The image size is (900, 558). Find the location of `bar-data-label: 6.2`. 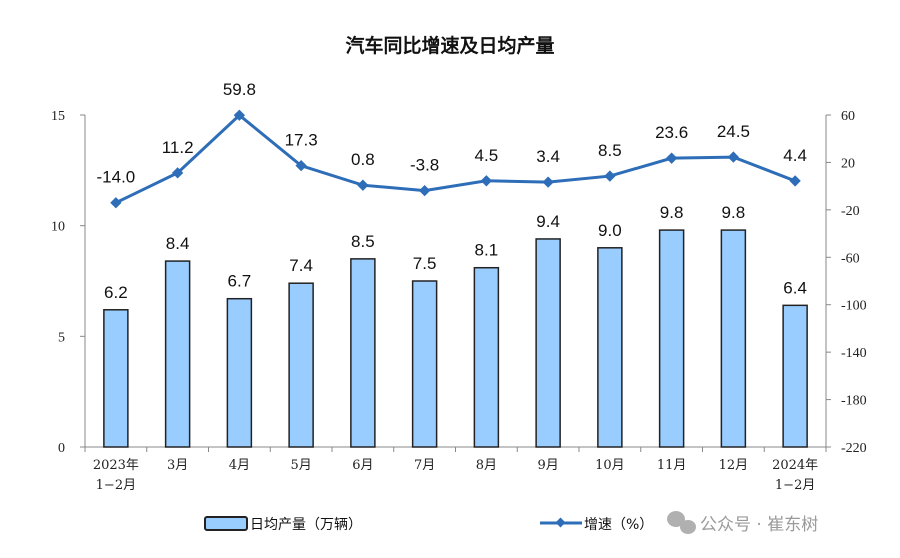

bar-data-label: 6.2 is located at coordinates (116, 292).